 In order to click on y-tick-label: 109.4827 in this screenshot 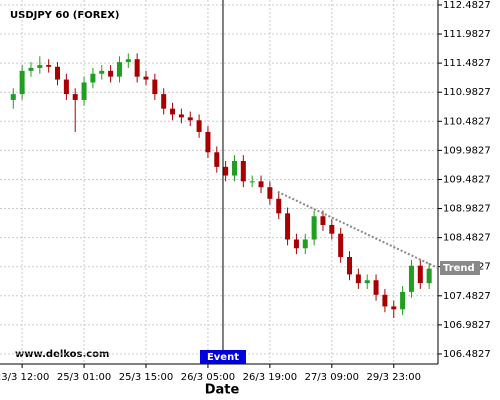, I will do `click(467, 179)`.